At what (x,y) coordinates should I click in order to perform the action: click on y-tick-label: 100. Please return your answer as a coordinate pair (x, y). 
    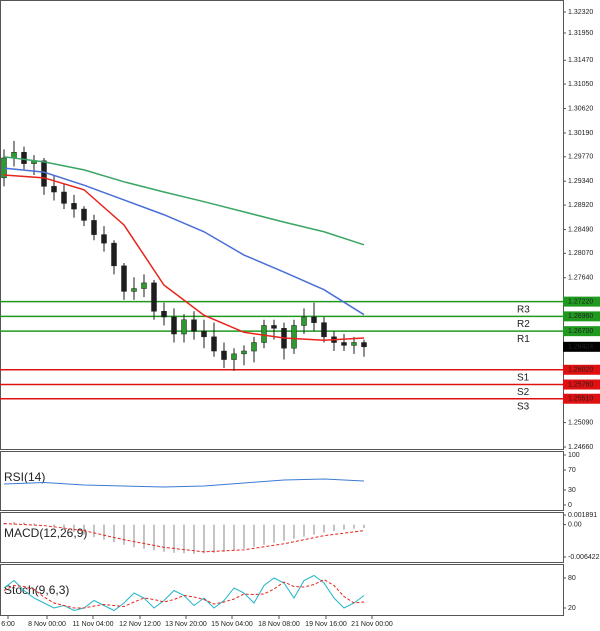
    Looking at the image, I should click on (574, 455).